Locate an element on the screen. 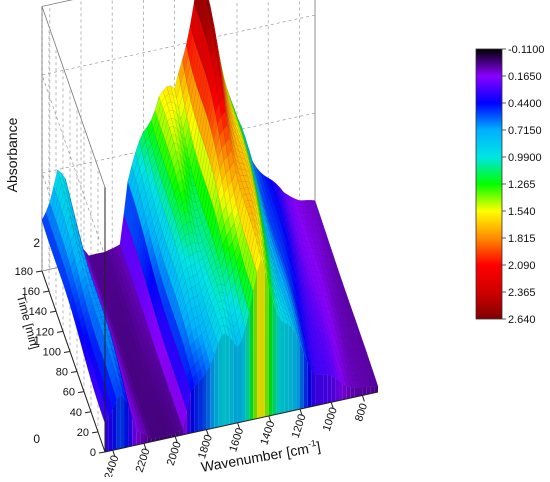 Image resolution: width=550 pixels, height=482 pixels. colorbar-label: -0.1100 is located at coordinates (526, 50).